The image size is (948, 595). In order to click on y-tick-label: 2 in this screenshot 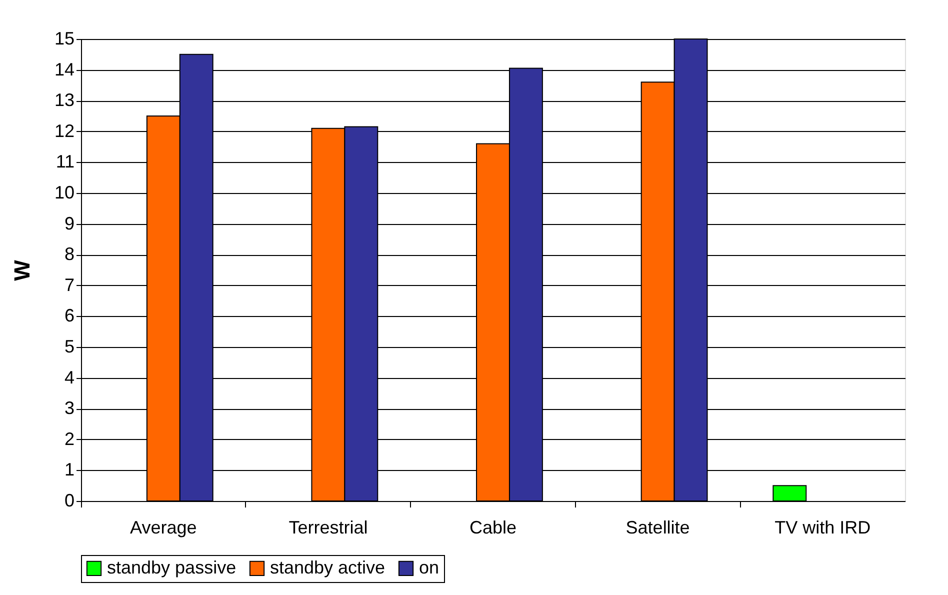, I will do `click(69, 438)`.